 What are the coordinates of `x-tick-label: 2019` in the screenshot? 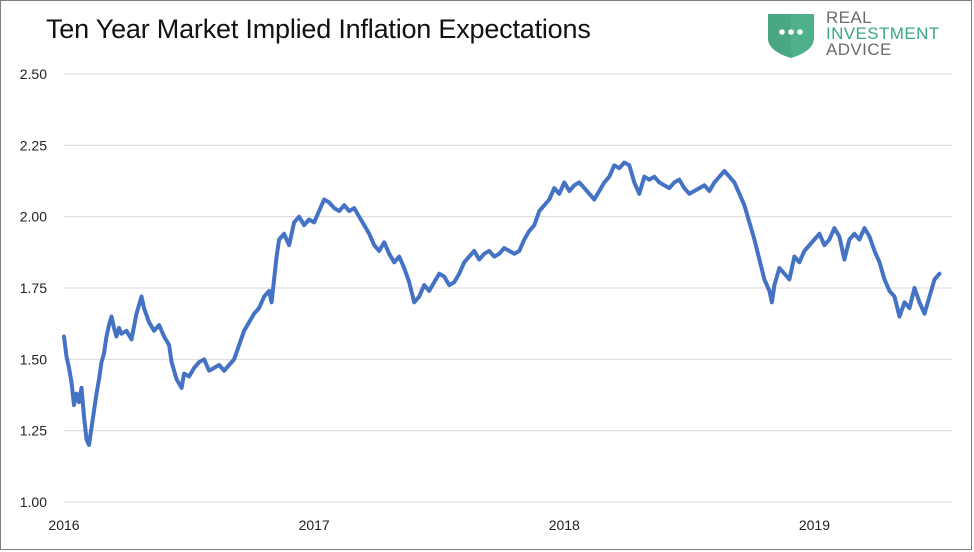 It's located at (814, 525).